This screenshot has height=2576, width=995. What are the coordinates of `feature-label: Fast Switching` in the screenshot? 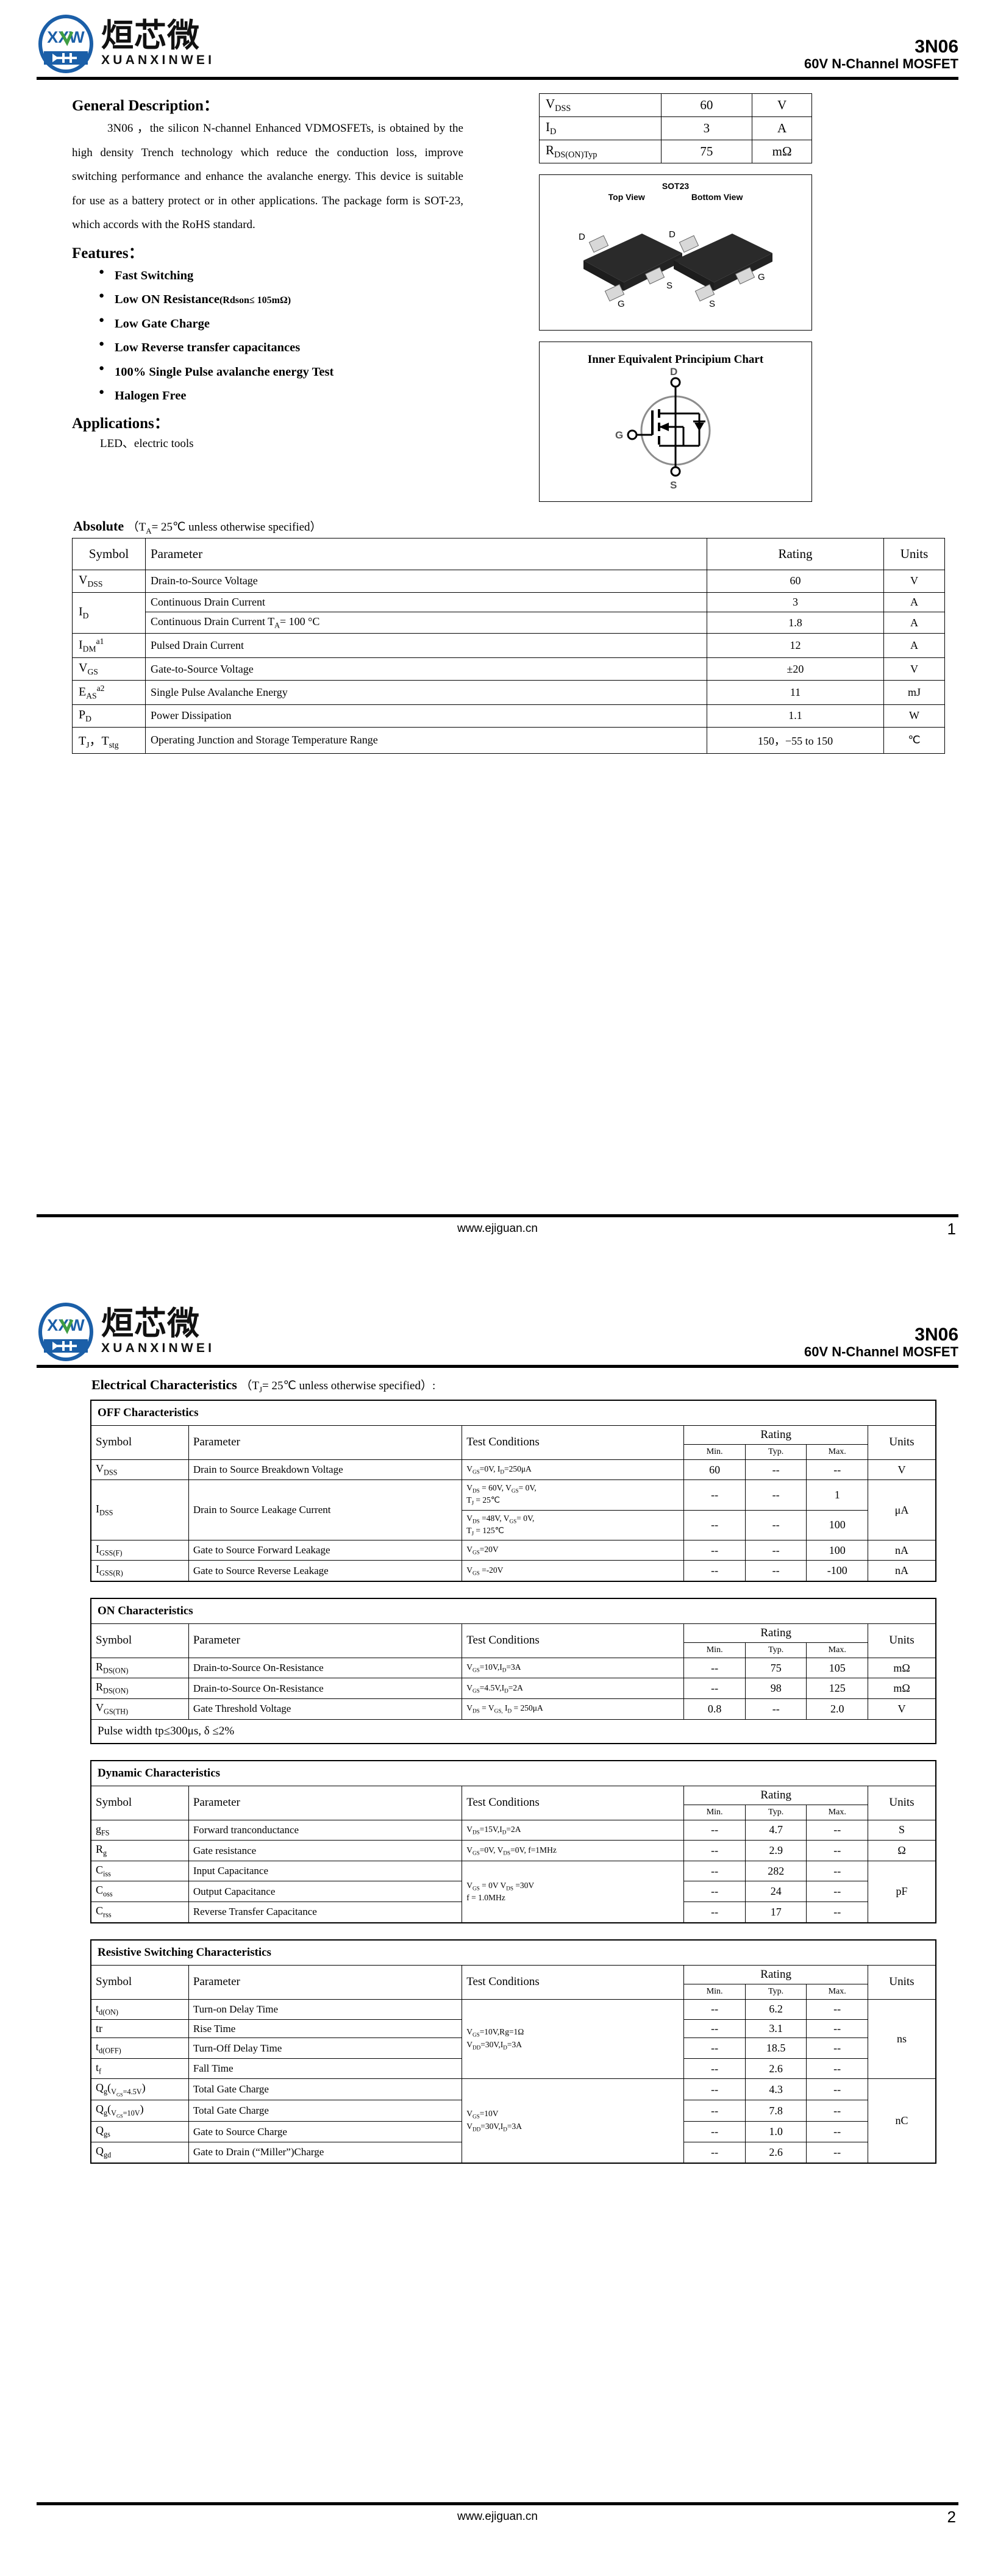 It's located at (155, 275).